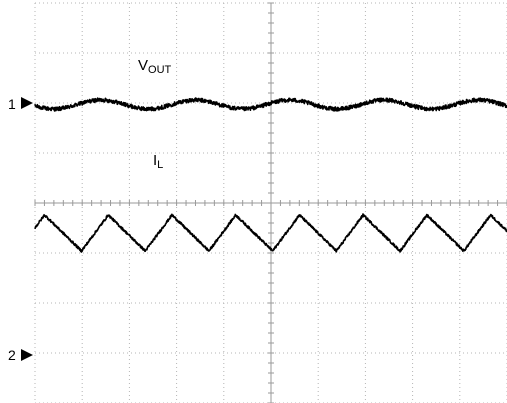  Describe the element at coordinates (143, 65) in the screenshot. I see `vout-label-main: V` at that location.